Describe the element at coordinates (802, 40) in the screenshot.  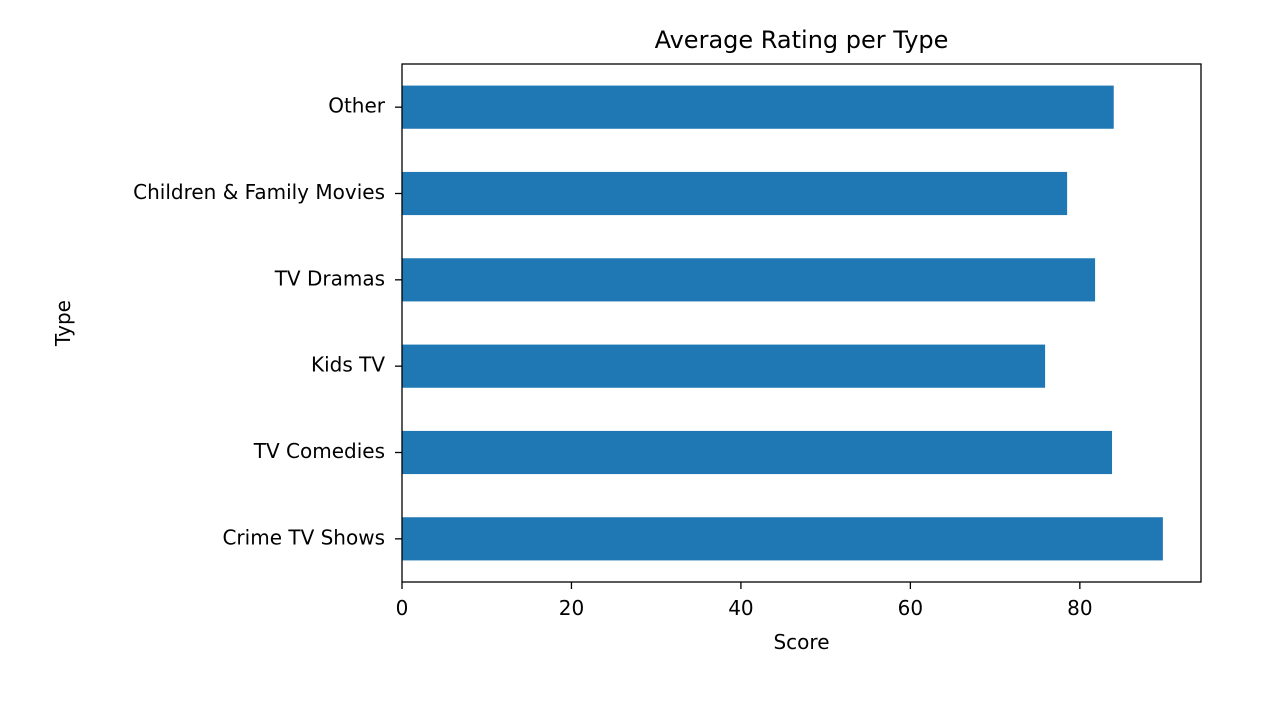
I see `chart-title: Average Rating per Type` at that location.